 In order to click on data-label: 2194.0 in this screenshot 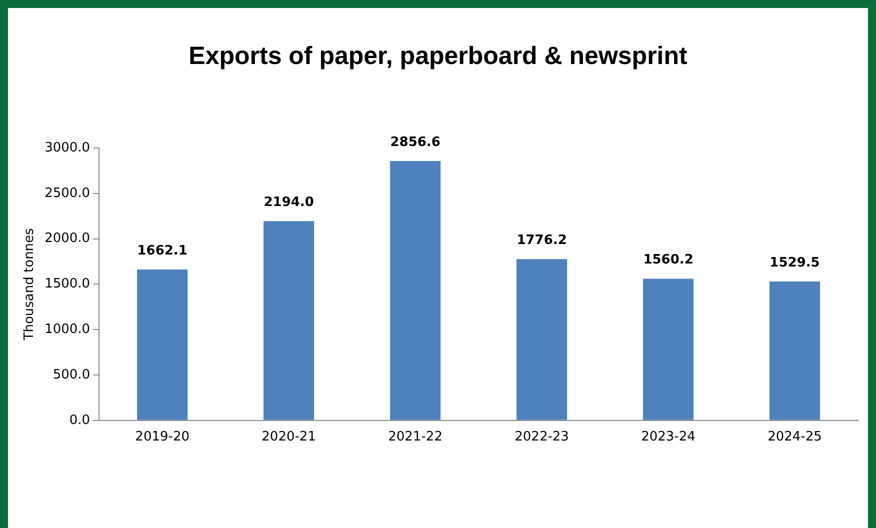, I will do `click(289, 202)`.